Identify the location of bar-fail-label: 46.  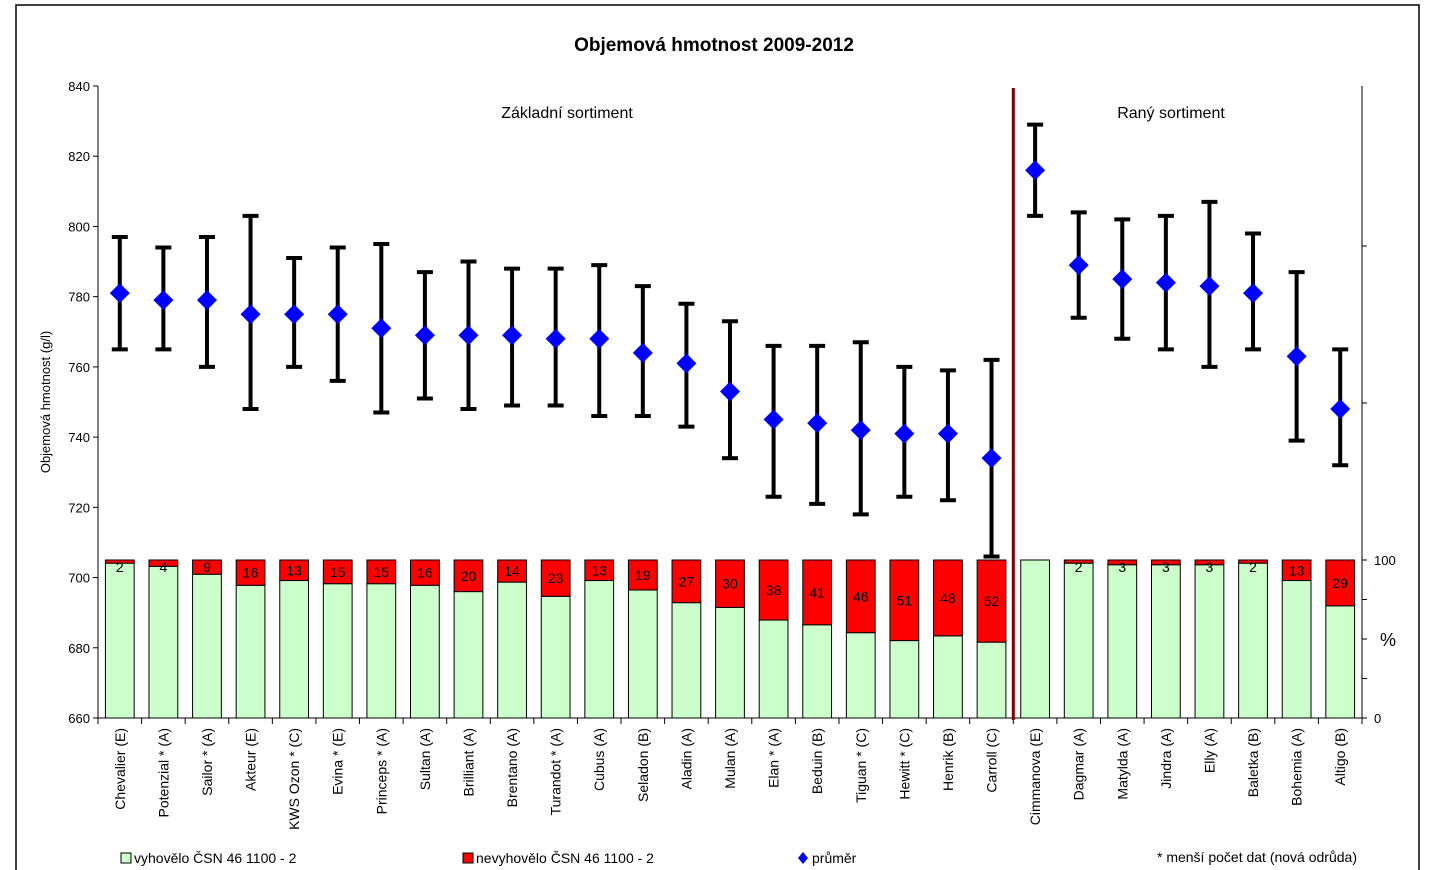
(861, 596).